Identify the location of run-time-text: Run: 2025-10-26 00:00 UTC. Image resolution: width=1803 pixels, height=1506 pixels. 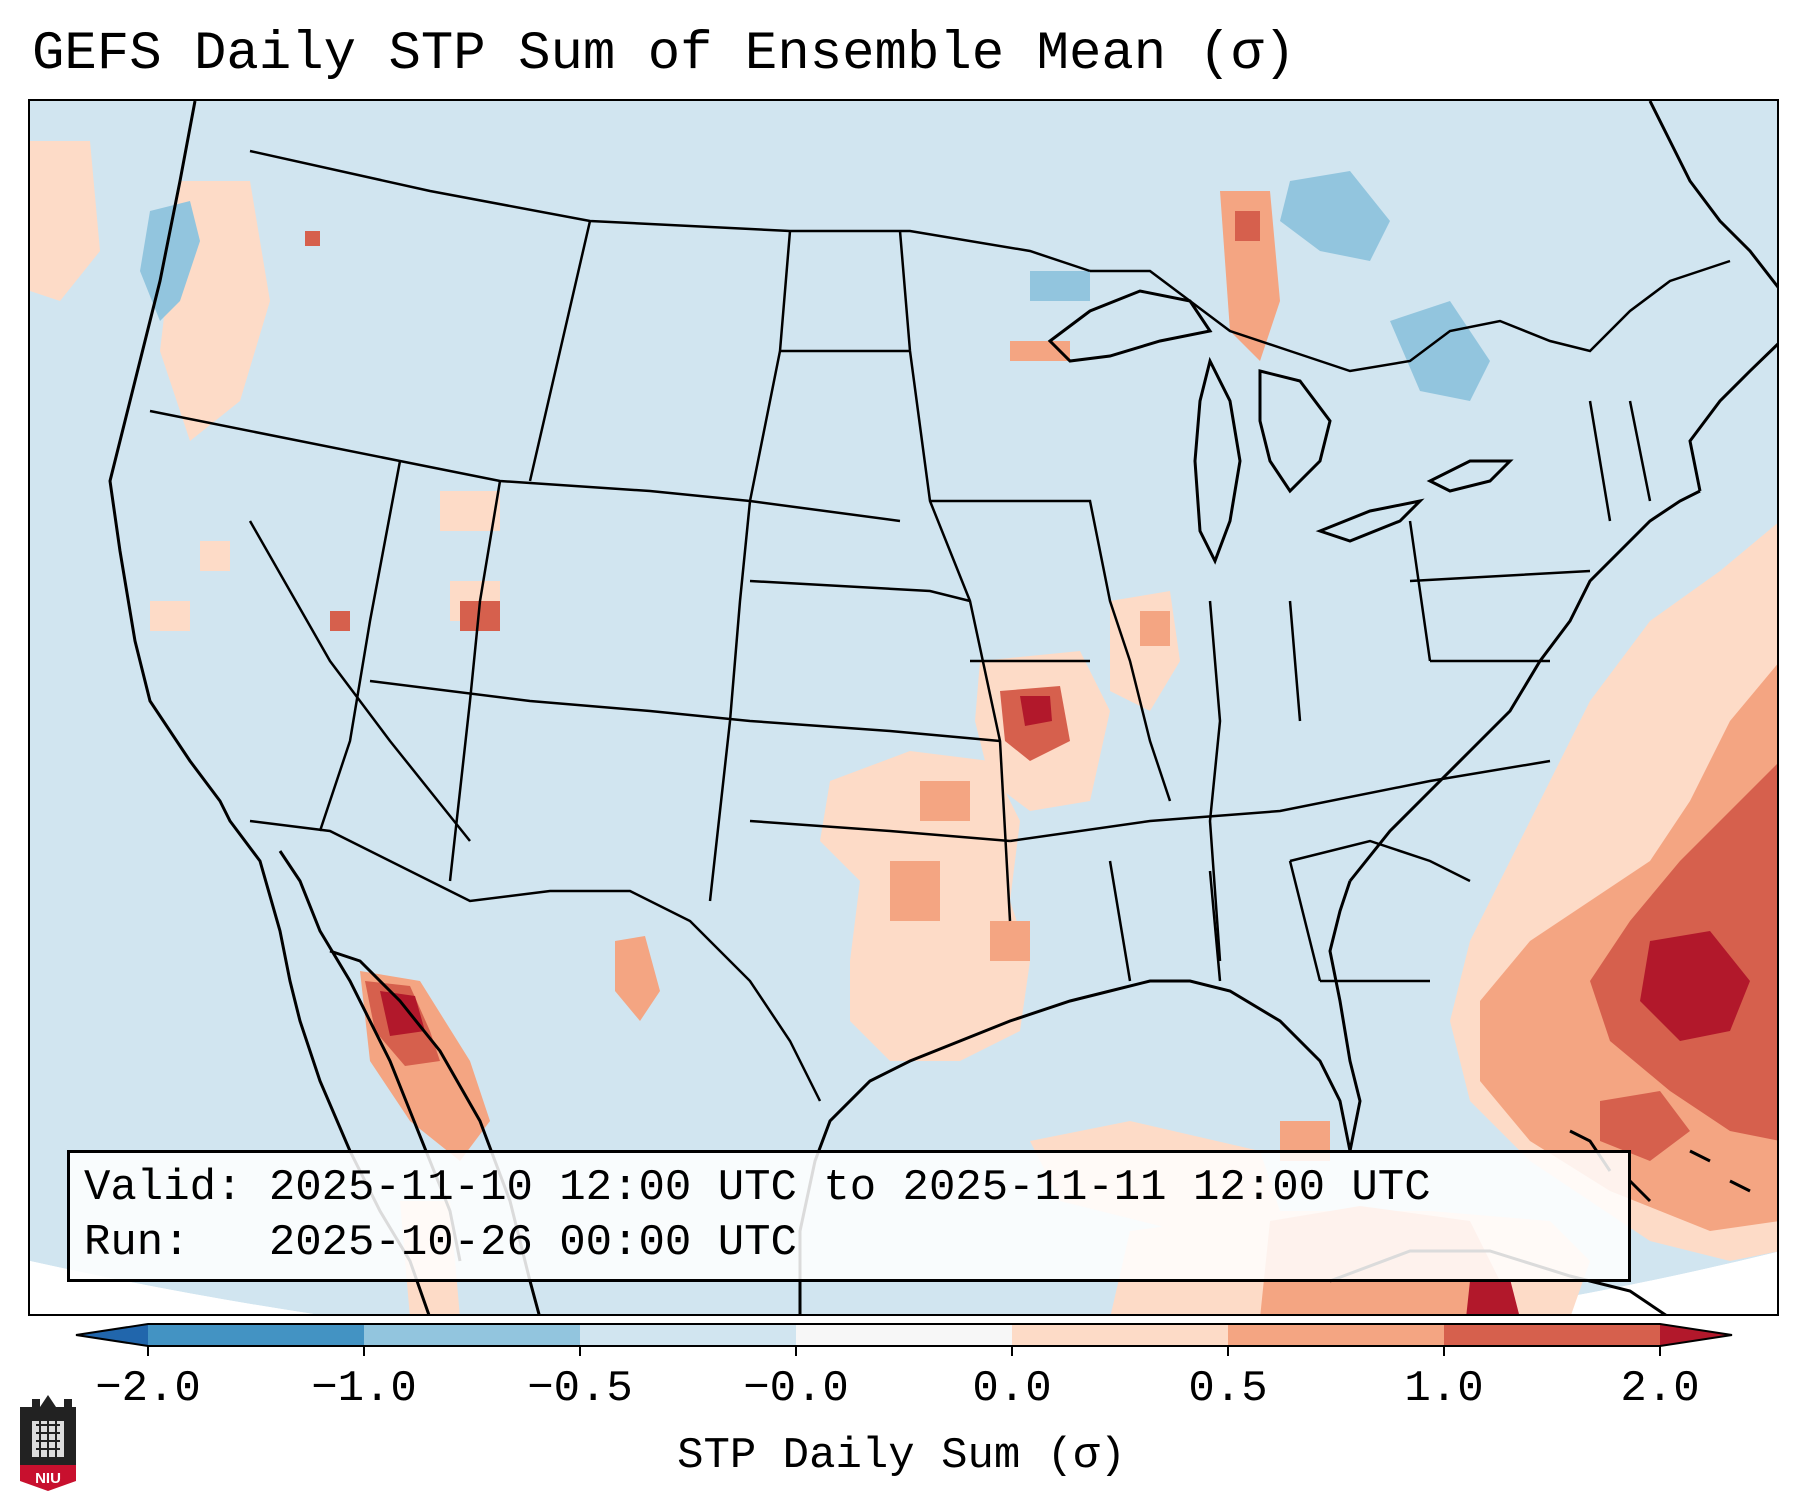
(440, 1243).